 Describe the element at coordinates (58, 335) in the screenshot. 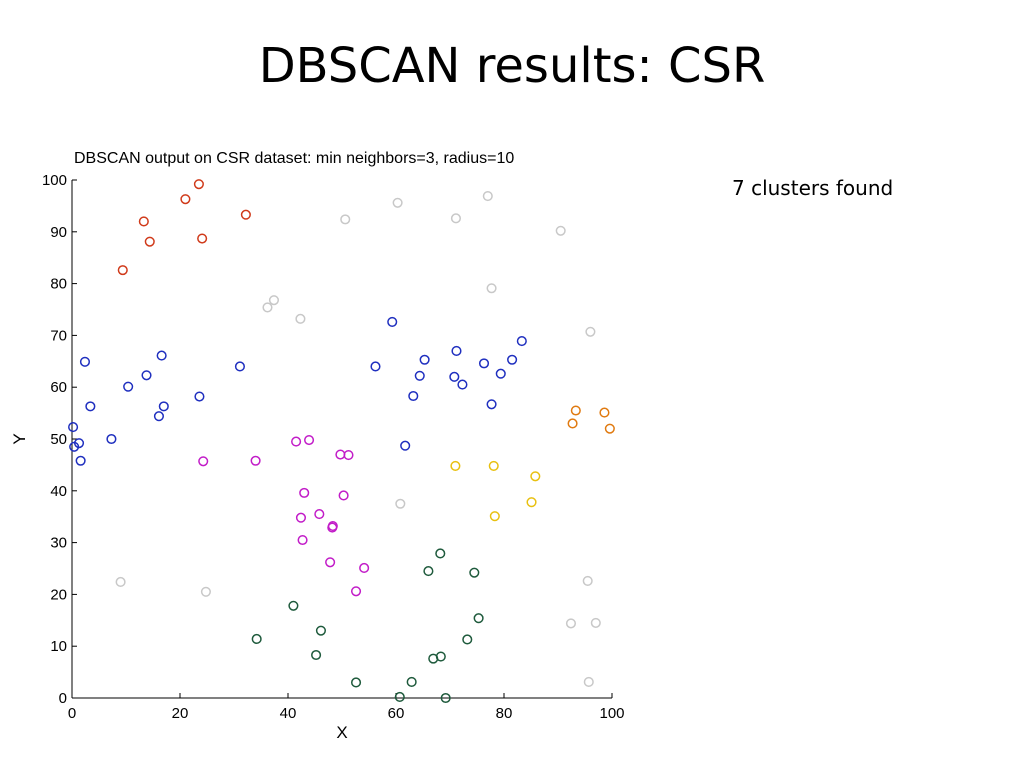

I see `y-tick-label: 70` at that location.